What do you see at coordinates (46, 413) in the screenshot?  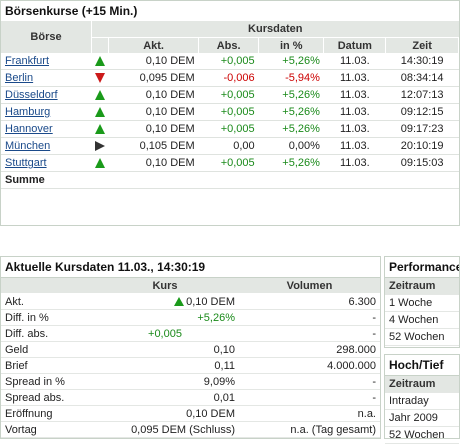 I see `row-label: Eröffnung` at bounding box center [46, 413].